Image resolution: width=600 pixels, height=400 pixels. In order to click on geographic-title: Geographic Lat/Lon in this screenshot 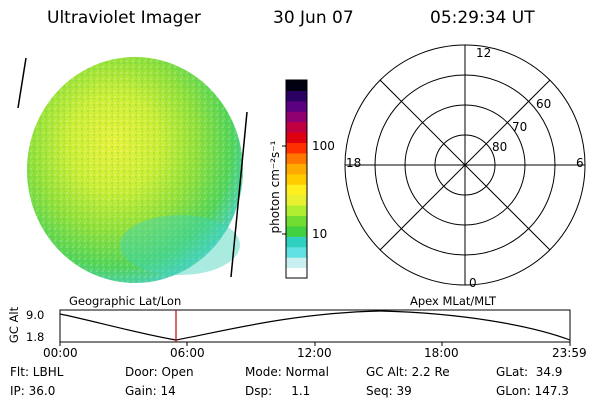, I will do `click(125, 301)`.